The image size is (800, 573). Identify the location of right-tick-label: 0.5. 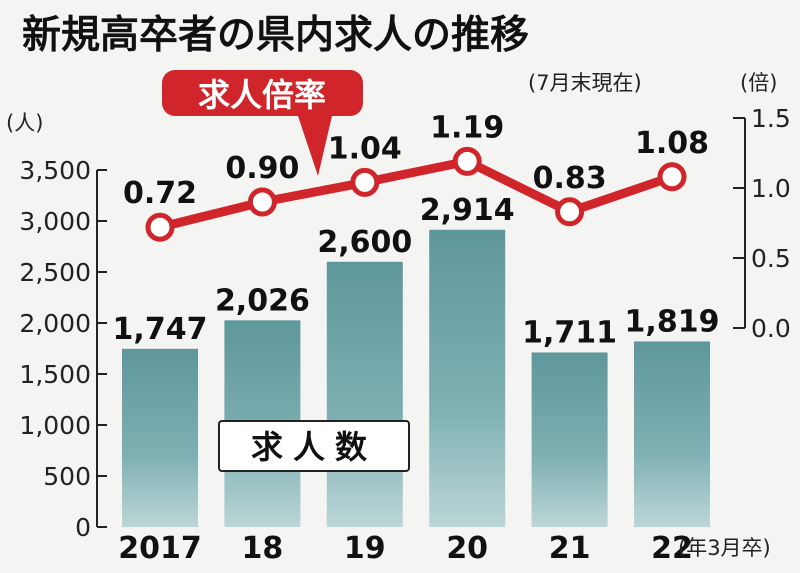
(771, 258).